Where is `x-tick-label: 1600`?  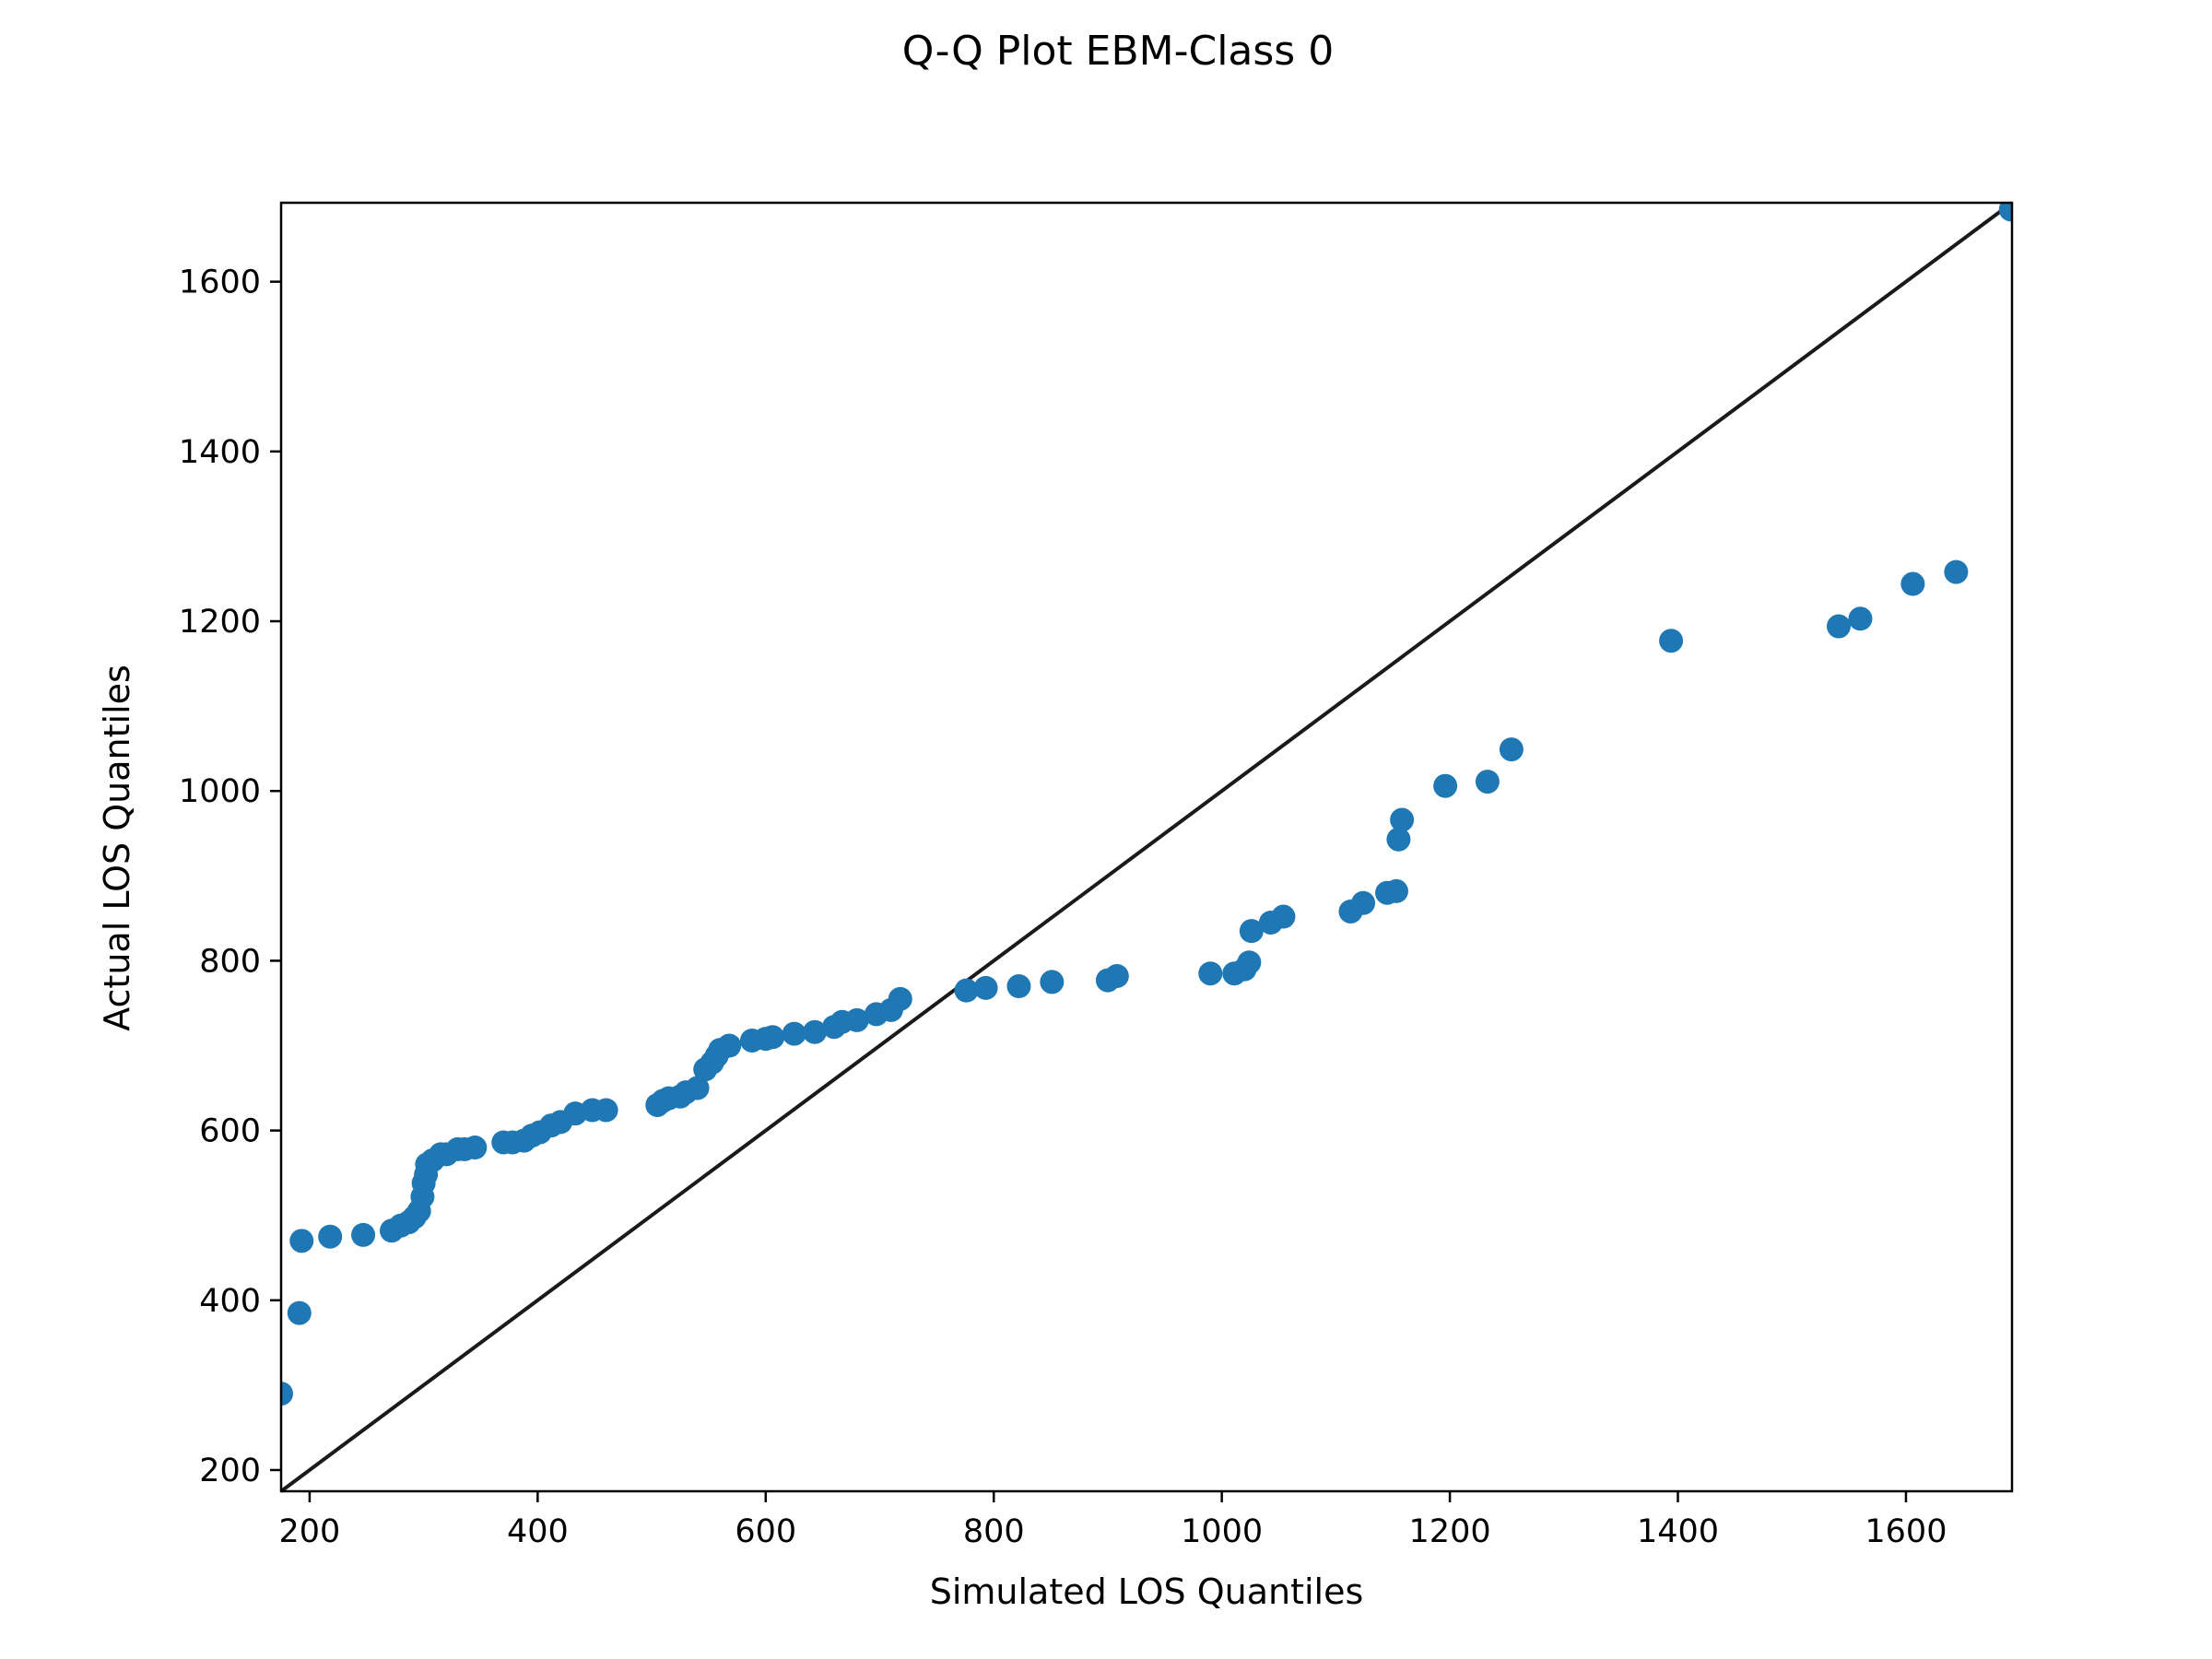 x-tick-label: 1600 is located at coordinates (1906, 1531).